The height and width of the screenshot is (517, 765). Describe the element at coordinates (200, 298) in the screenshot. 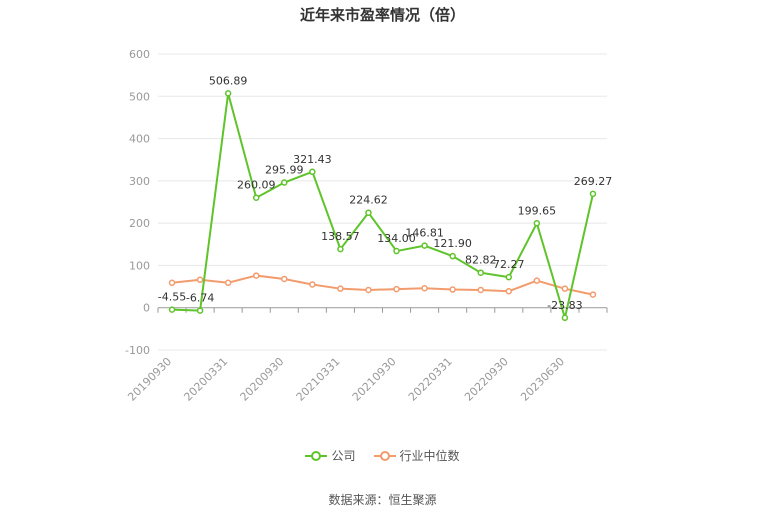

I see `data-label: -6.74` at that location.